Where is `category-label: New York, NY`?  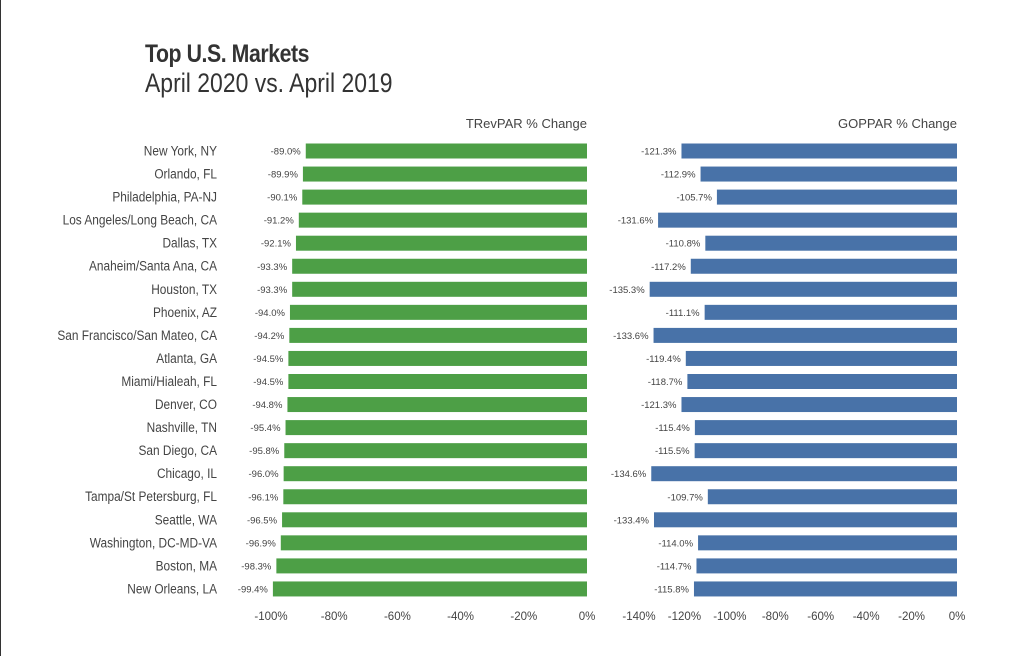 category-label: New York, NY is located at coordinates (181, 151).